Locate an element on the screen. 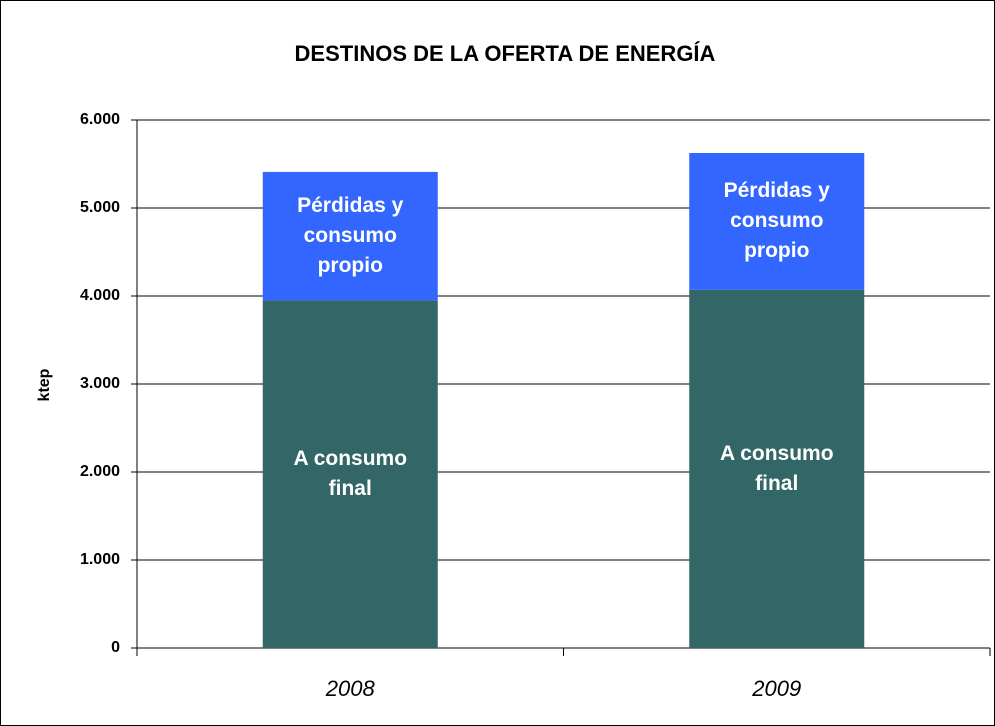 The width and height of the screenshot is (995, 726). y-tick-label: 5.000 is located at coordinates (100, 207).